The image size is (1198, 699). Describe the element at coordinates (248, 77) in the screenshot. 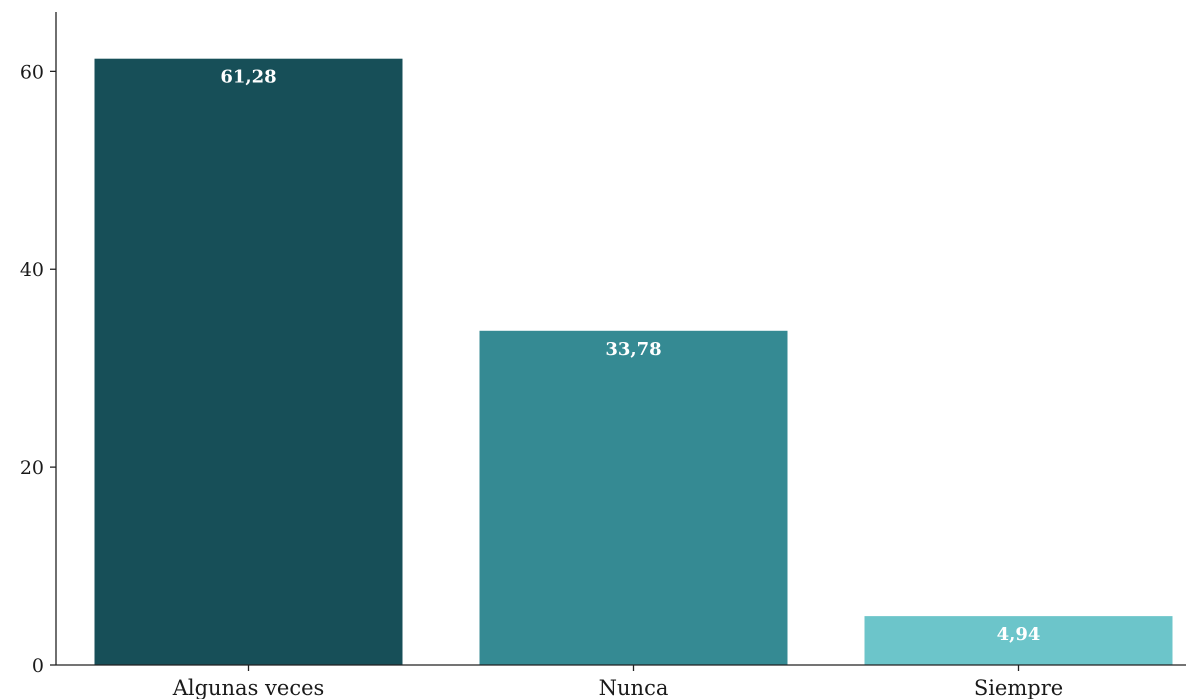

I see `value-label: 61,28` at that location.